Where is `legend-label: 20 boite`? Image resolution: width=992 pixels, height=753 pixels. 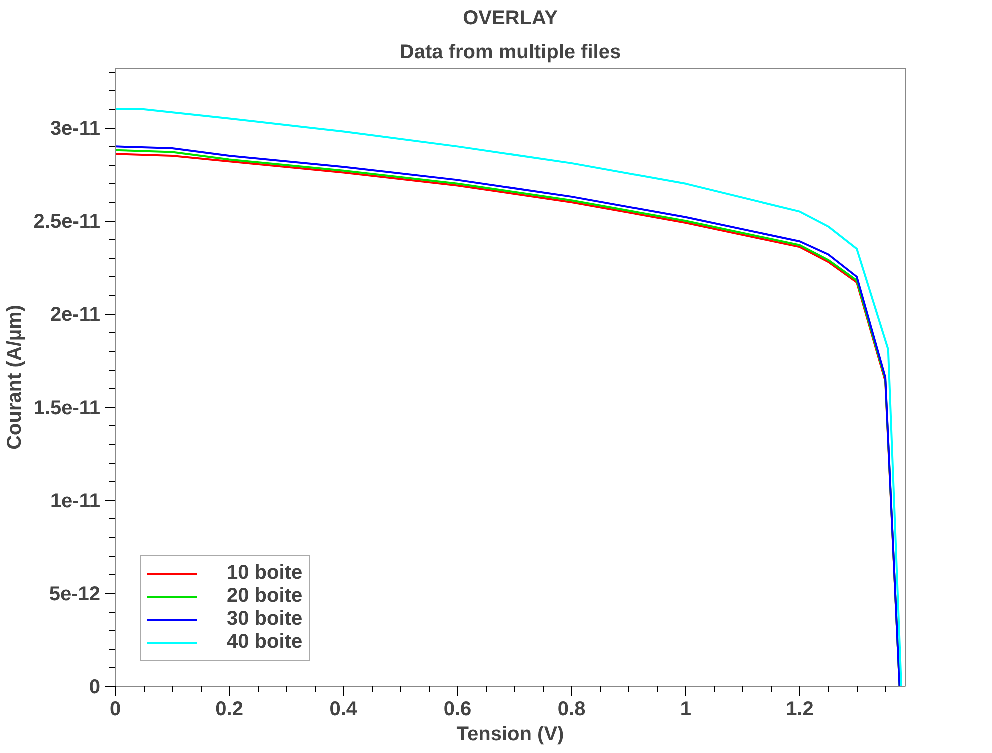 legend-label: 20 boite is located at coordinates (265, 596).